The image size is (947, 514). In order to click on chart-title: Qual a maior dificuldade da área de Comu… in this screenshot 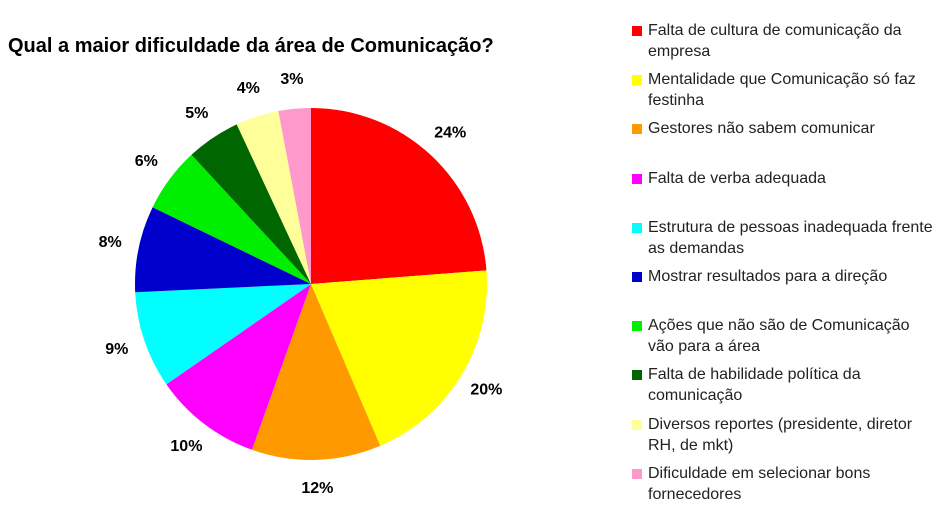, I will do `click(251, 46)`.